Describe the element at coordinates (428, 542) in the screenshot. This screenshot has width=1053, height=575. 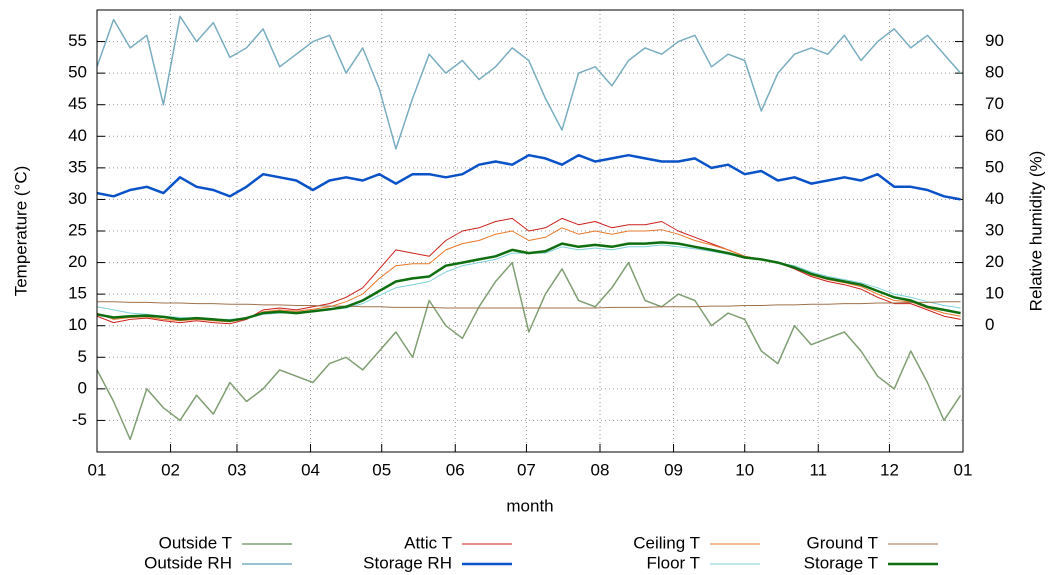
I see `legend-label: Attic T` at that location.